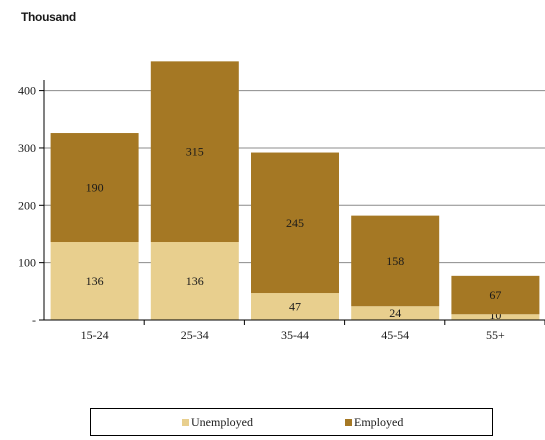  I want to click on data-label-employed: 315, so click(195, 152).